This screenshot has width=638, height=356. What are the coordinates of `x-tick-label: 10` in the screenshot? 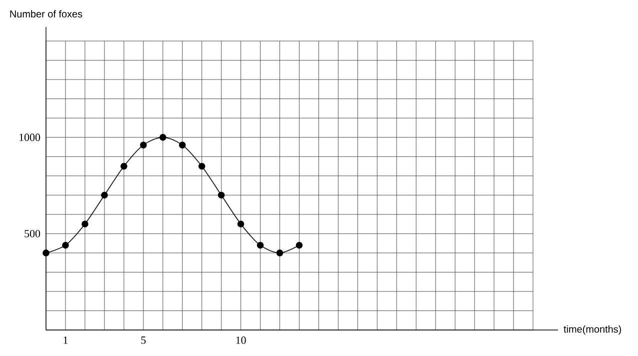 It's located at (241, 340).